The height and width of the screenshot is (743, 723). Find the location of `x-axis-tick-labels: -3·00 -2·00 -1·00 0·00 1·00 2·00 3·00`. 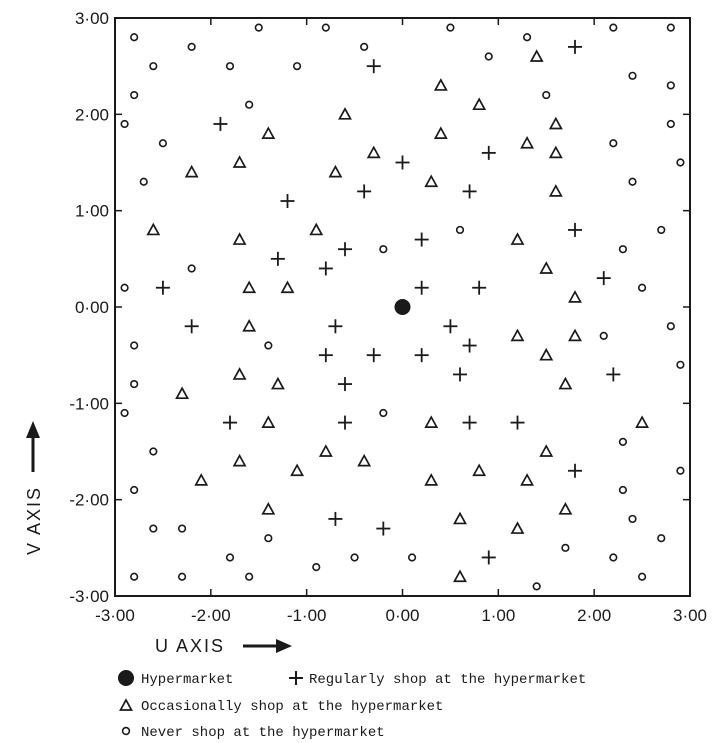

x-axis-tick-labels: -3·00 -2·00 -1·00 0·00 1·00 2·00 3·00 is located at coordinates (401, 615).